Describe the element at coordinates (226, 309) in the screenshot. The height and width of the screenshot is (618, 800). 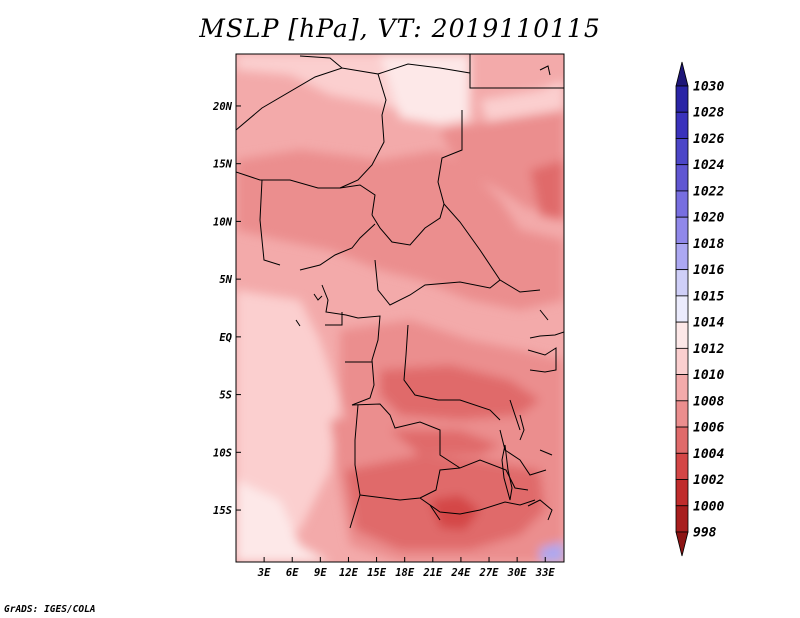
I see `lat-ticks: 20N 15N 10N 5N EQ 5S 10S 15S` at that location.